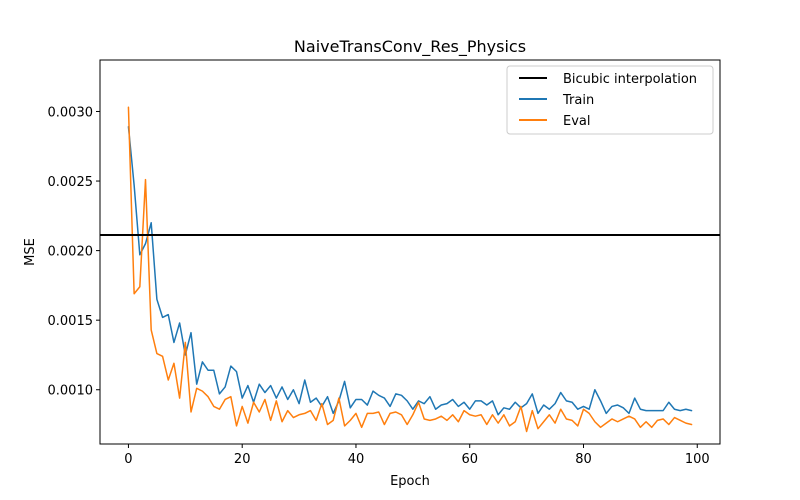 This screenshot has height=500, width=800. I want to click on x-axis-label: Epoch, so click(410, 481).